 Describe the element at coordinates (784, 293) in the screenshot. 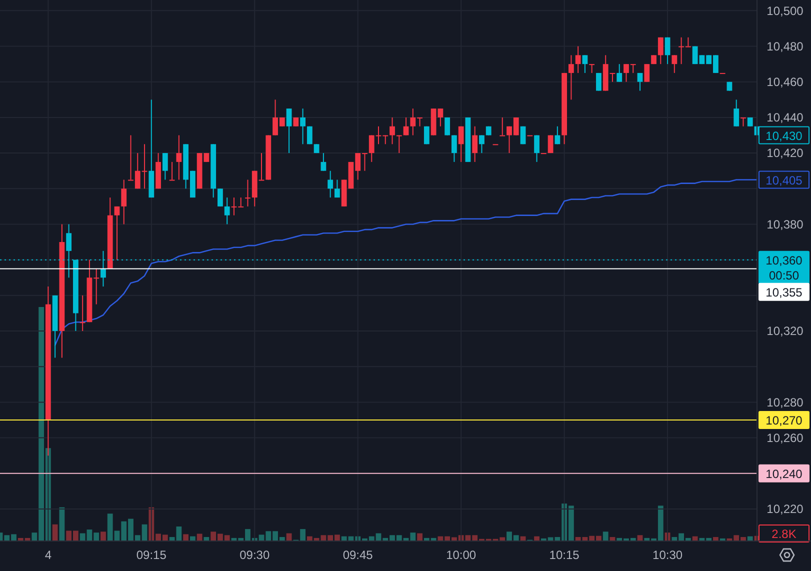

I see `ref-line-label: 10,355` at that location.